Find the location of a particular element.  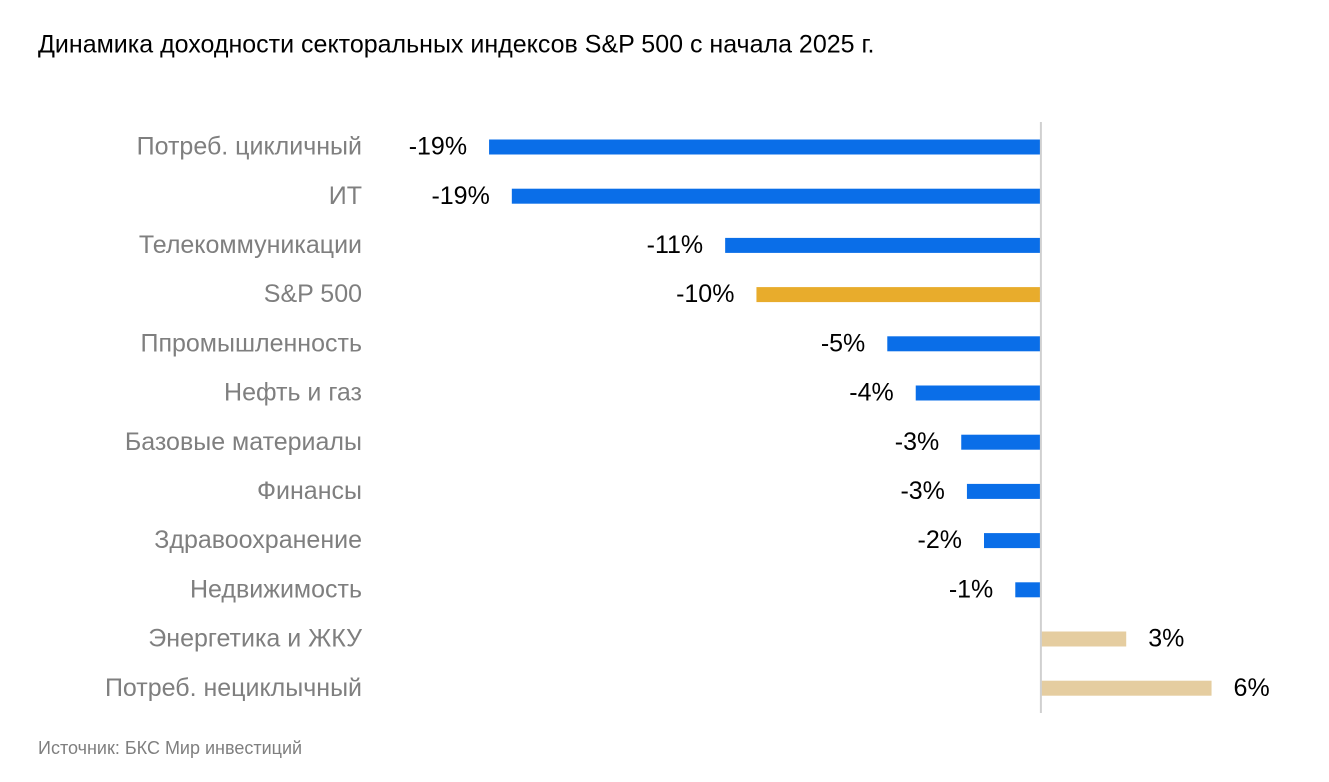

value-label: -4% is located at coordinates (871, 393).